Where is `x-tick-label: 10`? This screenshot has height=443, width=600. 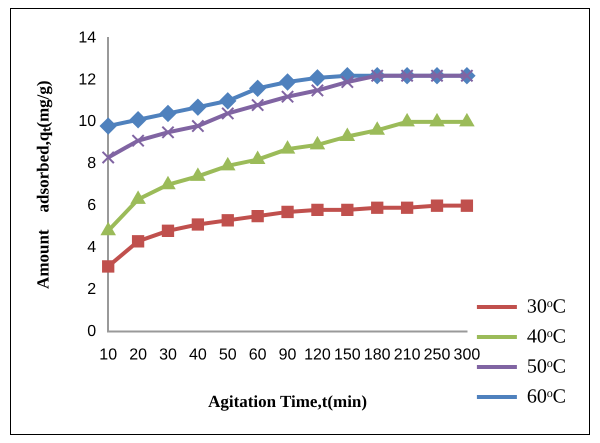 x-tick-label: 10 is located at coordinates (108, 355).